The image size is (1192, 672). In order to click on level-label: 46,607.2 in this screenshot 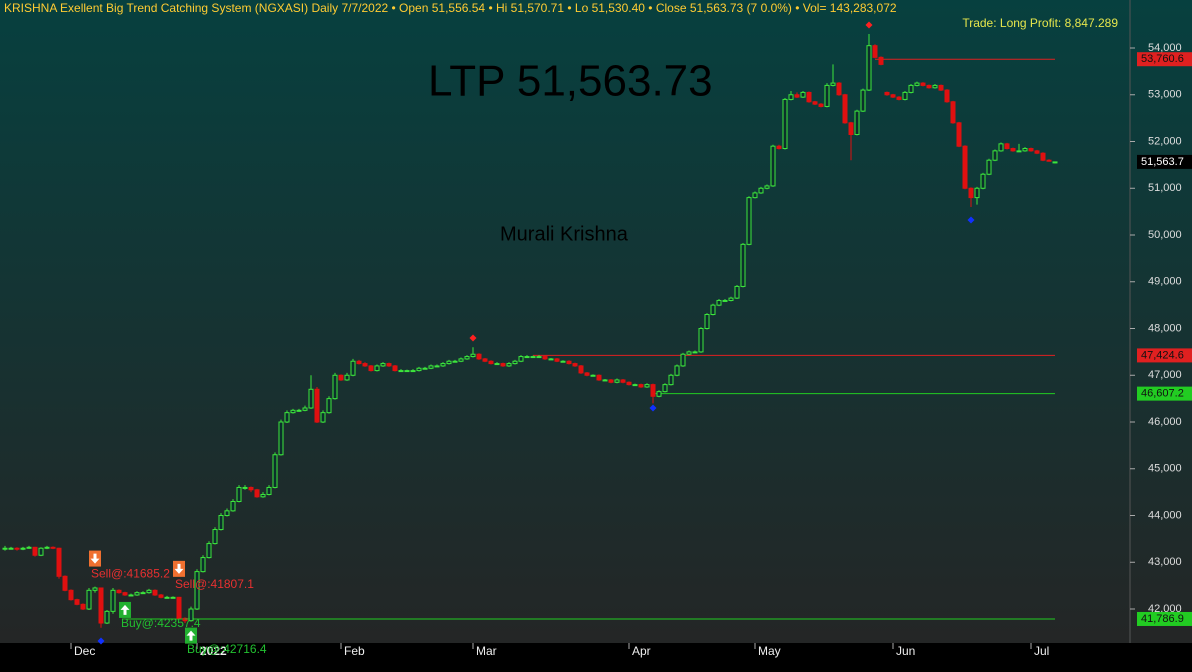, I will do `click(1162, 394)`.